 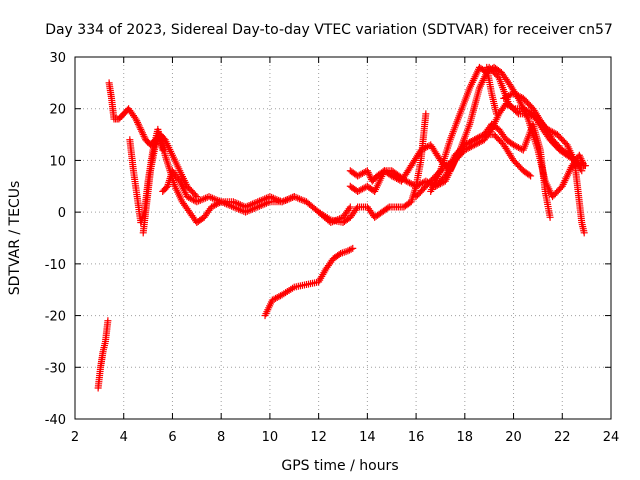 I want to click on series-s7, so click(x=372, y=168).